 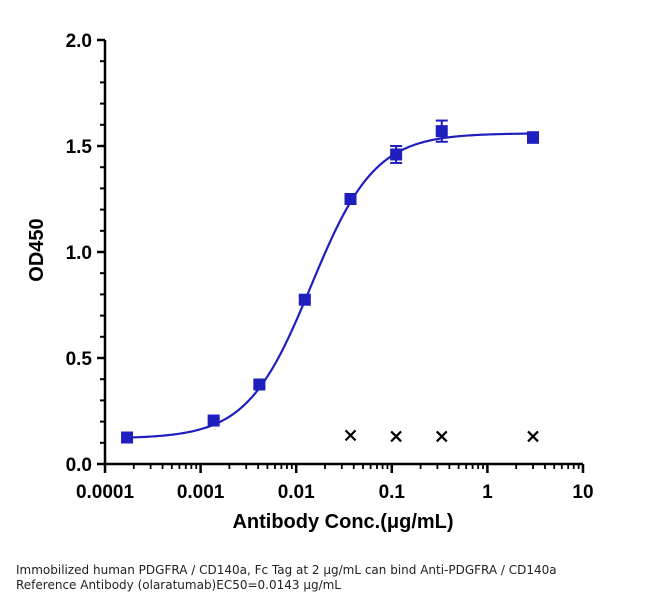 I want to click on x-axis-title: Antibody Conc.(μg/mL), so click(x=342, y=522).